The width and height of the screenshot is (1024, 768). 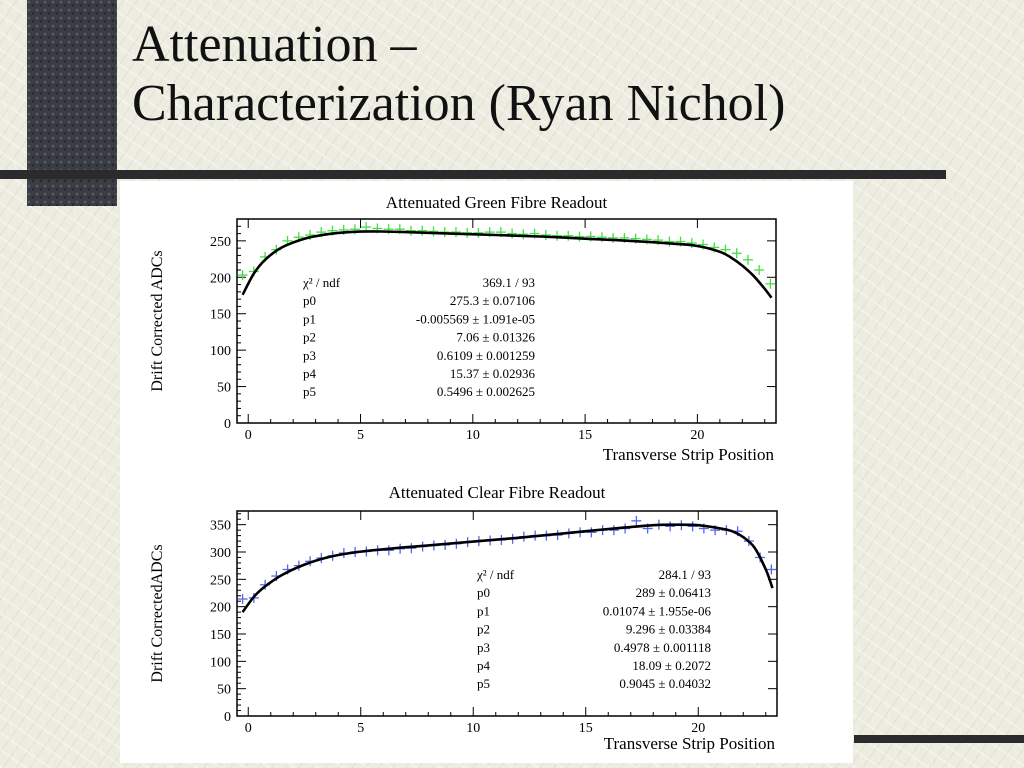 What do you see at coordinates (657, 610) in the screenshot?
I see `fit-stat-value: 0.01074 ± 1.955e-06` at bounding box center [657, 610].